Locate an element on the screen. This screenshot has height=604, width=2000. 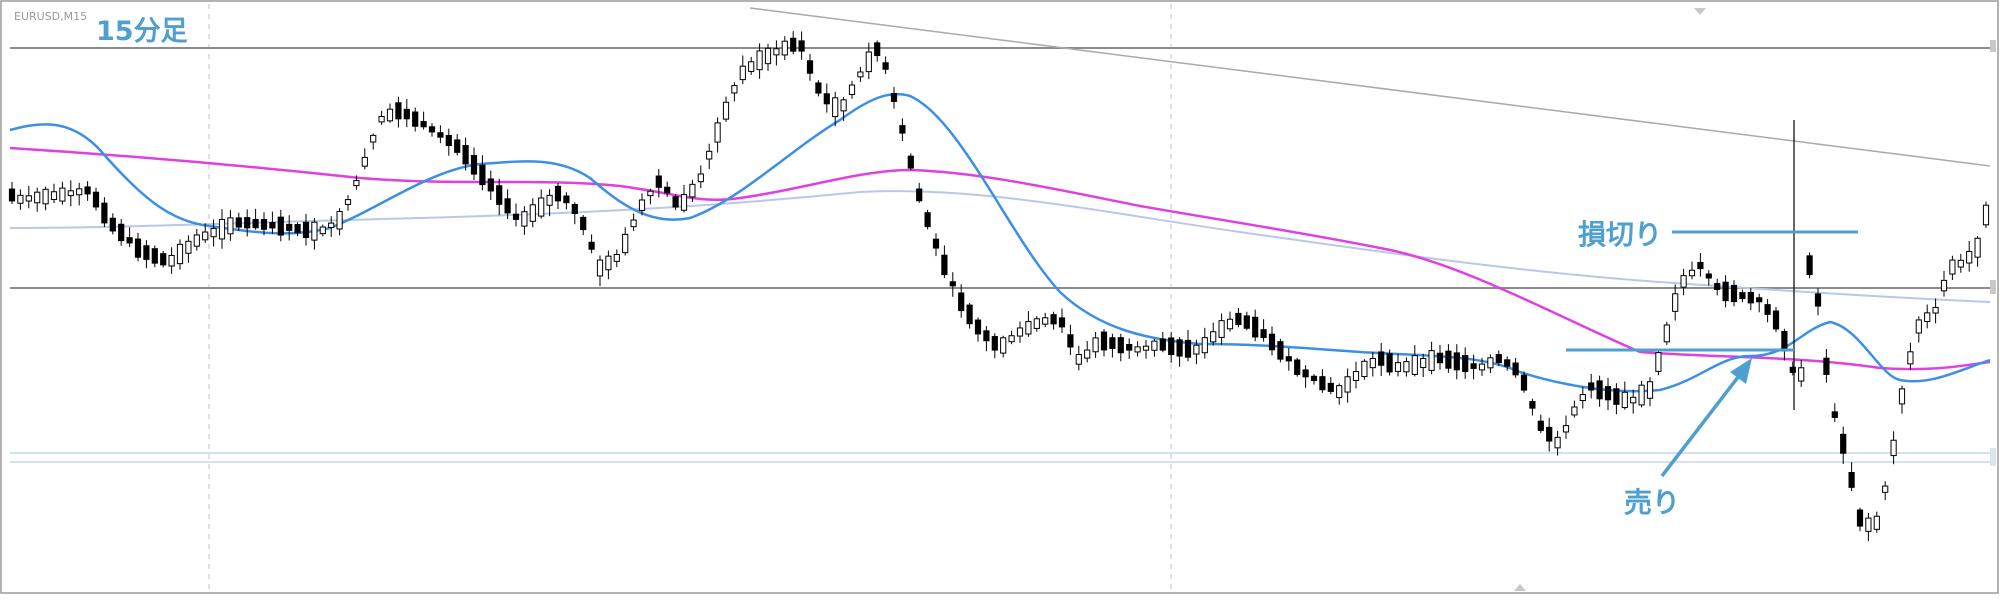
bottom-scroll-marker is located at coordinates (1520, 587).